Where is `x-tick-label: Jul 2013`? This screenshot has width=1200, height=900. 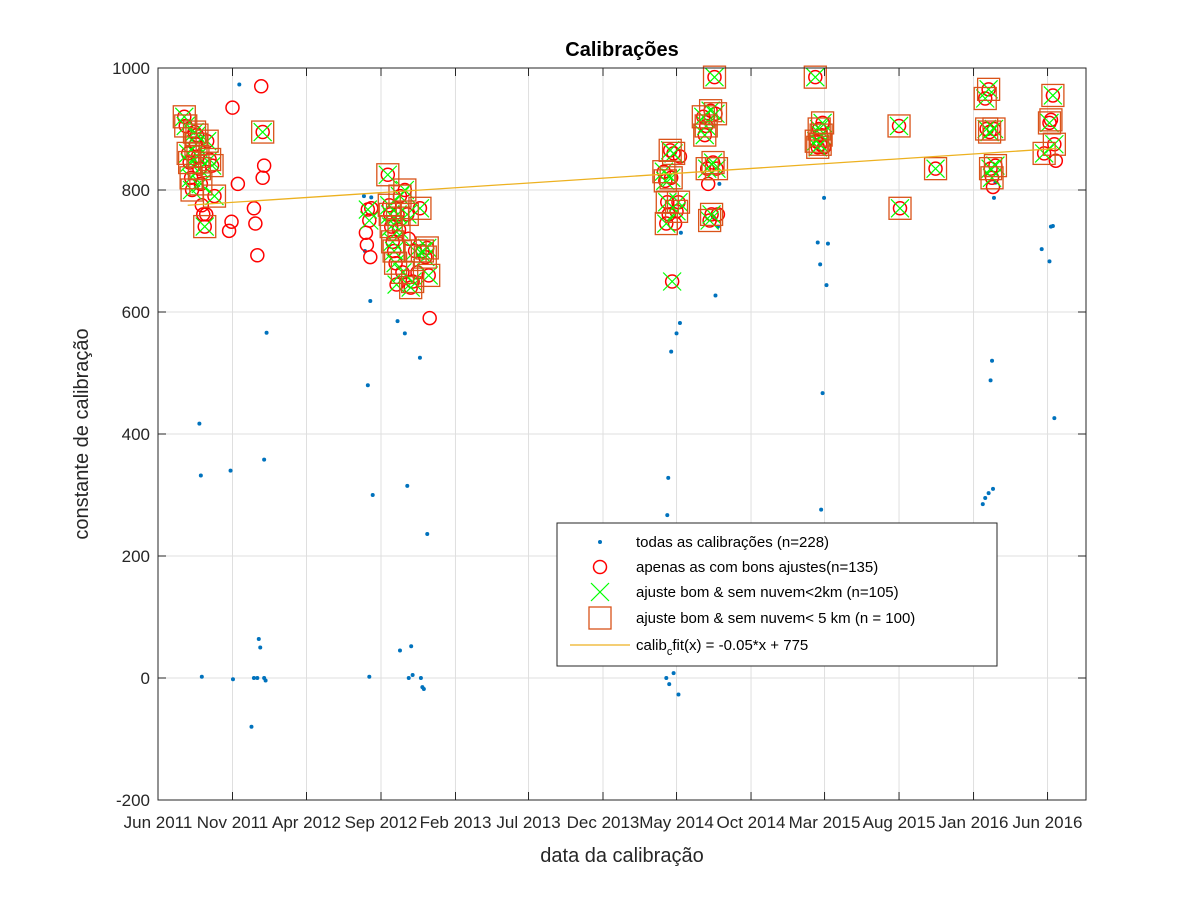
x-tick-label: Jul 2013 is located at coordinates (528, 822).